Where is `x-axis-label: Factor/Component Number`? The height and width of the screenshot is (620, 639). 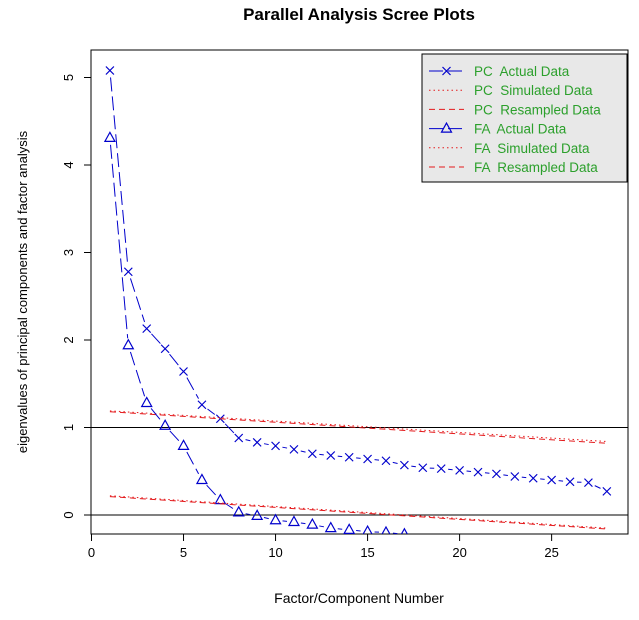 x-axis-label: Factor/Component Number is located at coordinates (359, 598).